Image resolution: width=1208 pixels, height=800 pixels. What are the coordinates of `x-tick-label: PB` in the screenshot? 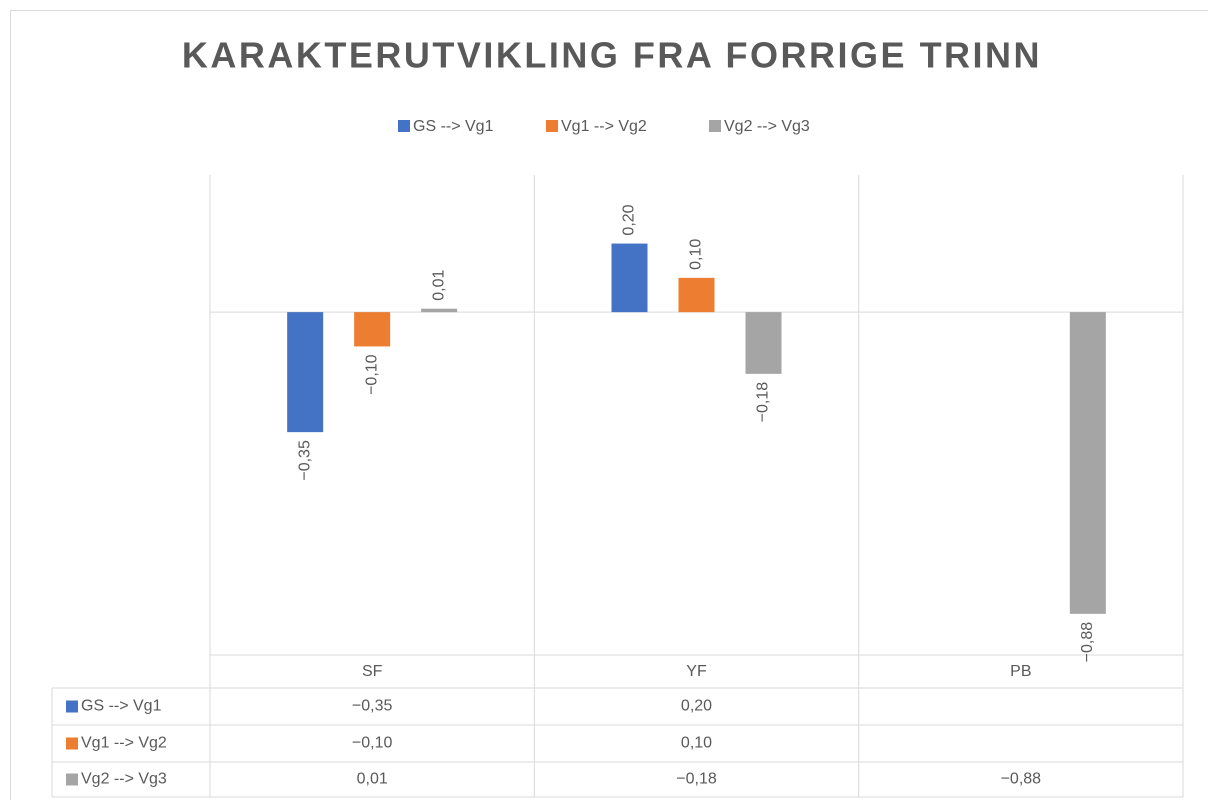 It's located at (1020, 671).